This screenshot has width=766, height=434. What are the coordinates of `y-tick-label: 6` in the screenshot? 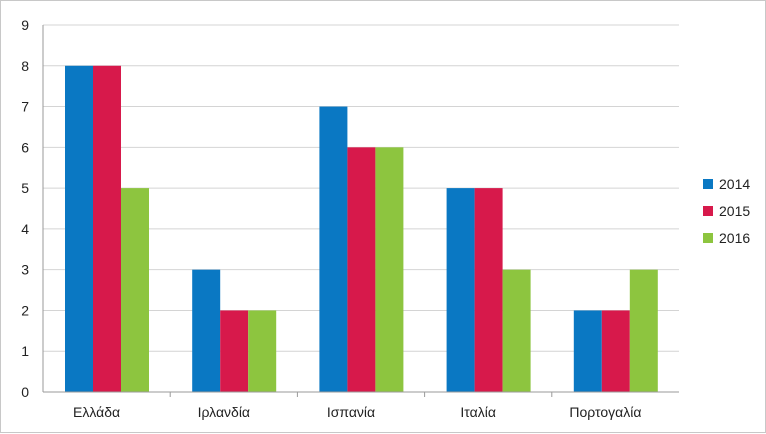 It's located at (25, 147).